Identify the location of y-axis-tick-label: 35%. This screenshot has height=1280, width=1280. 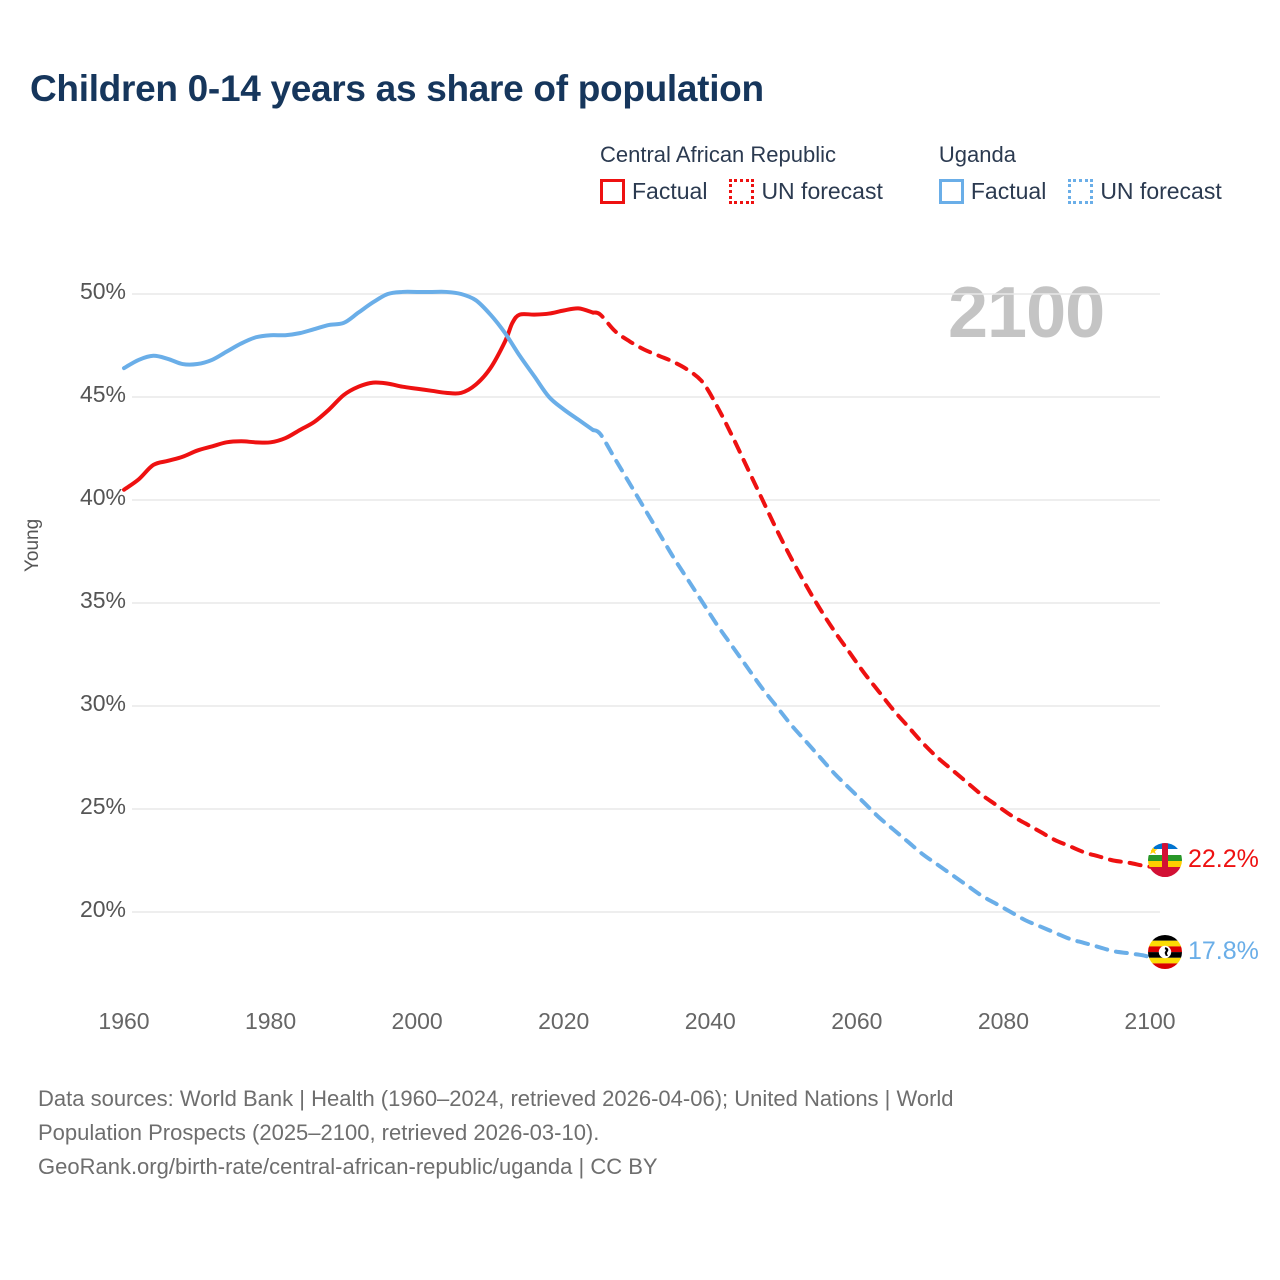
(102, 600).